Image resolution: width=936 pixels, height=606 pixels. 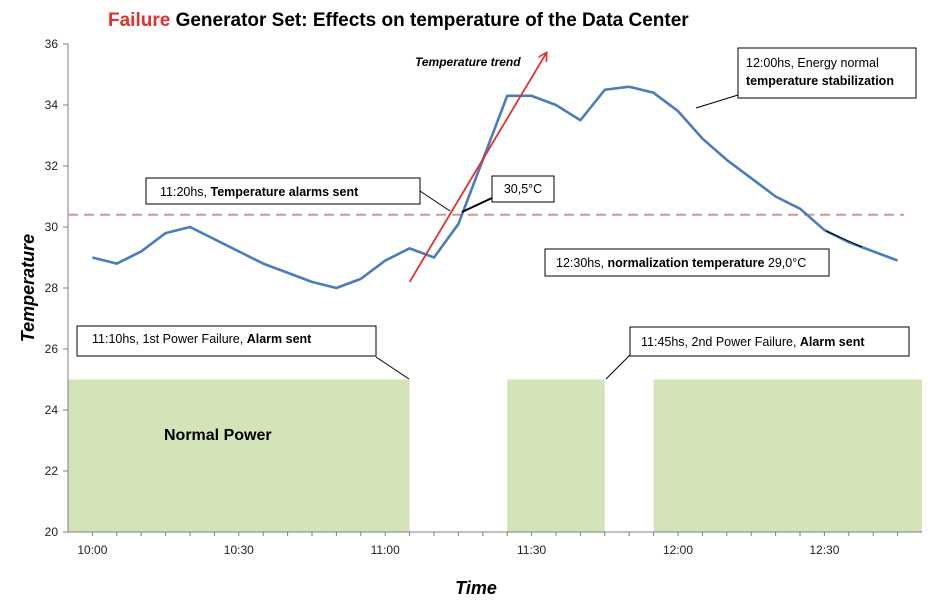 I want to click on x-tick-label: 11:00, so click(x=385, y=550).